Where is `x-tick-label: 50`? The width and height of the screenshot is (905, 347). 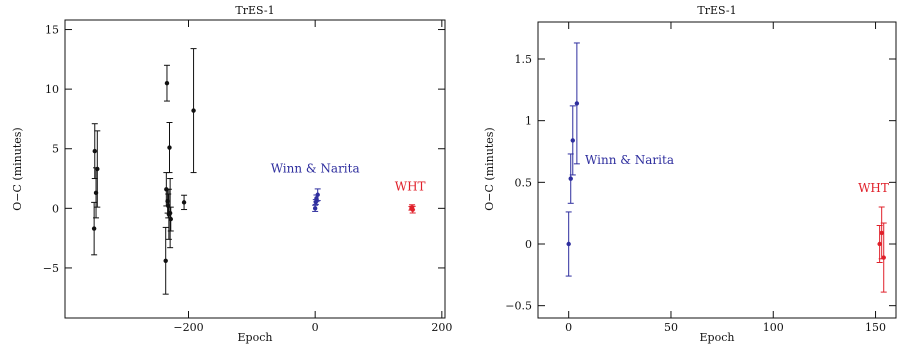 x-tick-label: 50 is located at coordinates (671, 327).